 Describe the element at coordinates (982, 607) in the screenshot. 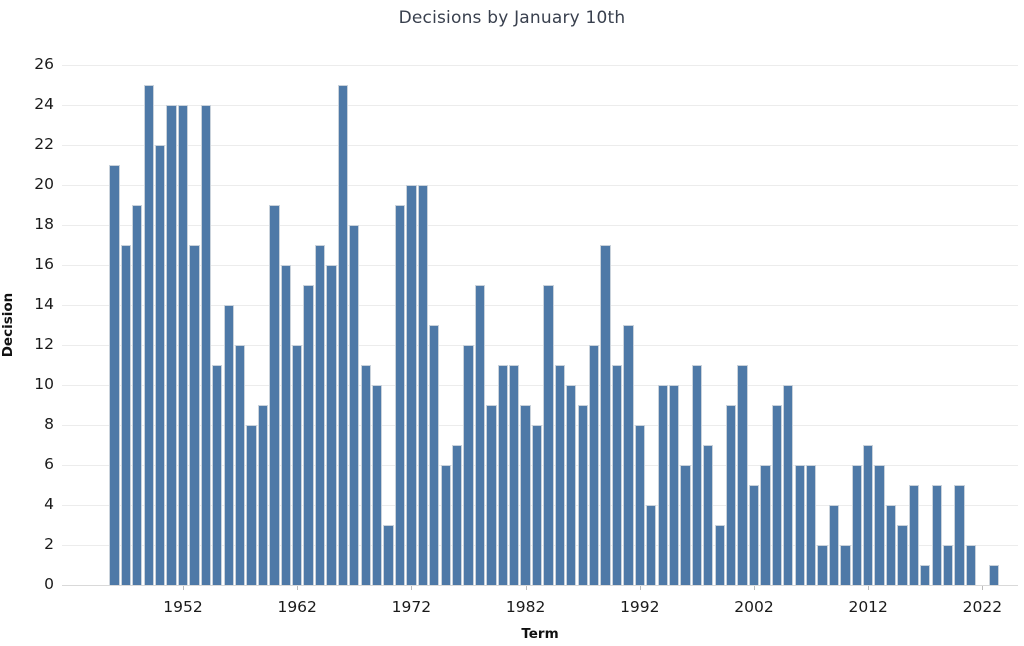

I see `x-tick-label-2022: 2022` at that location.